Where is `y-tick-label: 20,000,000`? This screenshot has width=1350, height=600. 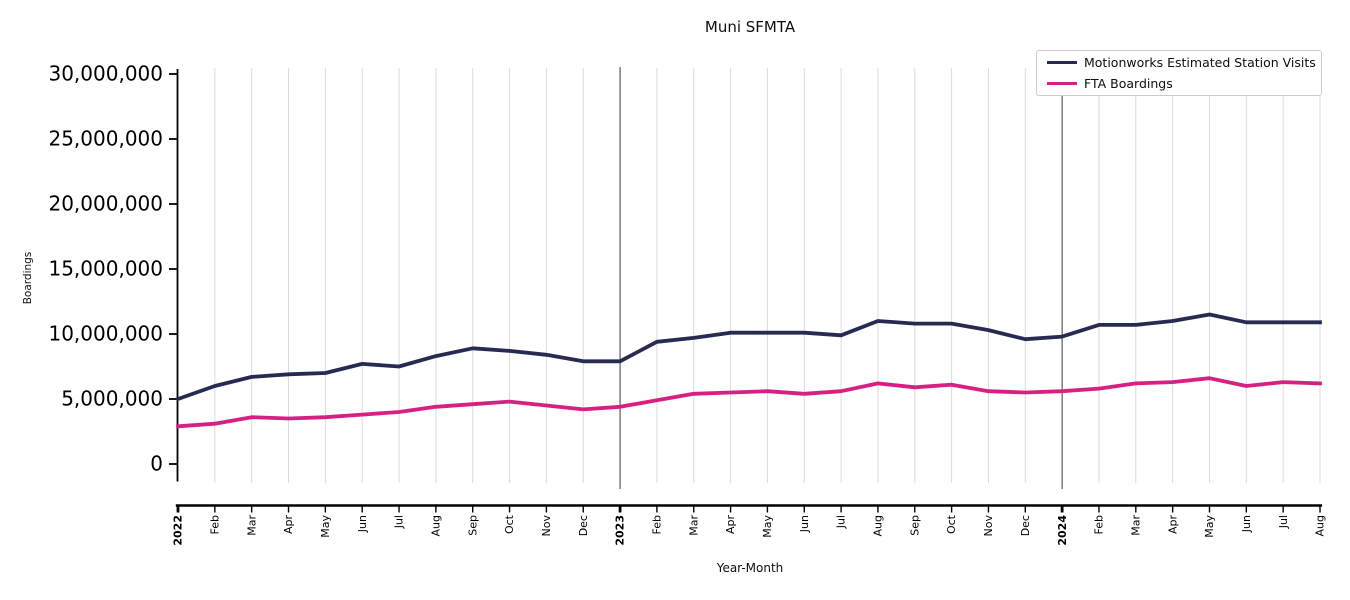
y-tick-label: 20,000,000 is located at coordinates (105, 204).